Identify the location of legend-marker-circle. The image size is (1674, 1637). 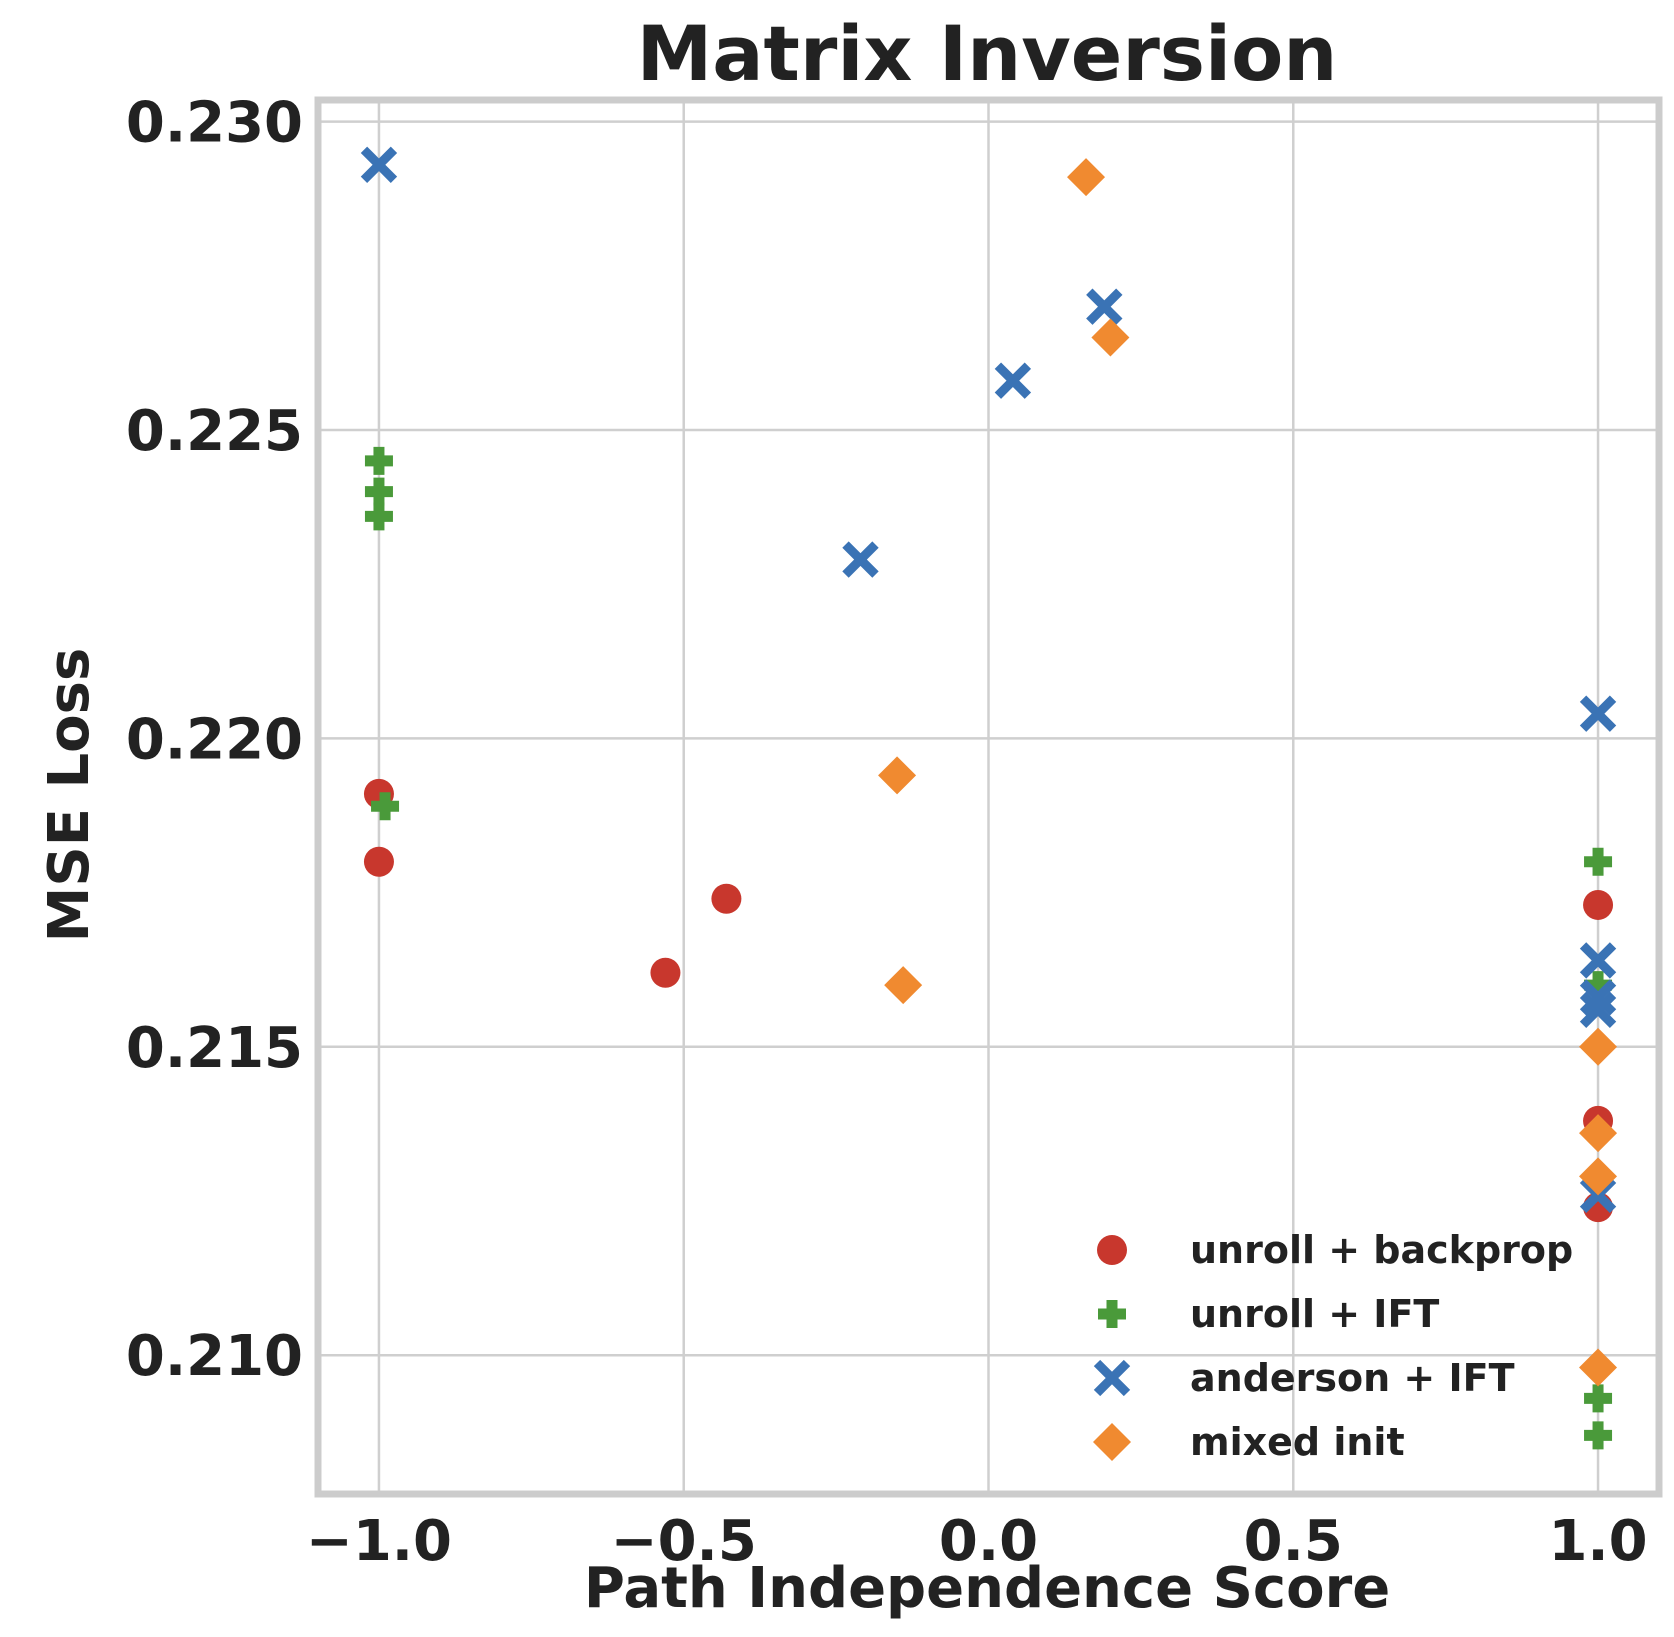
(1112, 1250).